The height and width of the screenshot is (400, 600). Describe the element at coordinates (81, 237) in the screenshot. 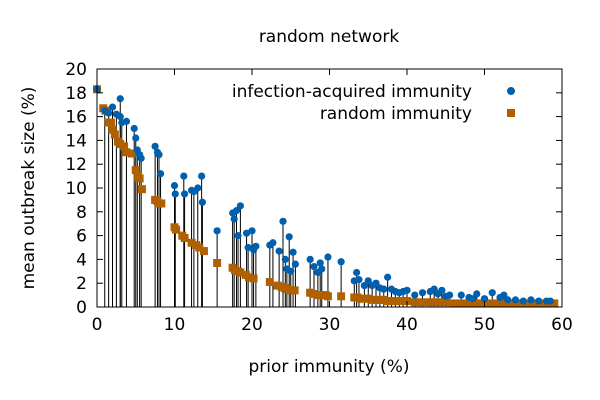

I see `y-tick-label: 6` at that location.